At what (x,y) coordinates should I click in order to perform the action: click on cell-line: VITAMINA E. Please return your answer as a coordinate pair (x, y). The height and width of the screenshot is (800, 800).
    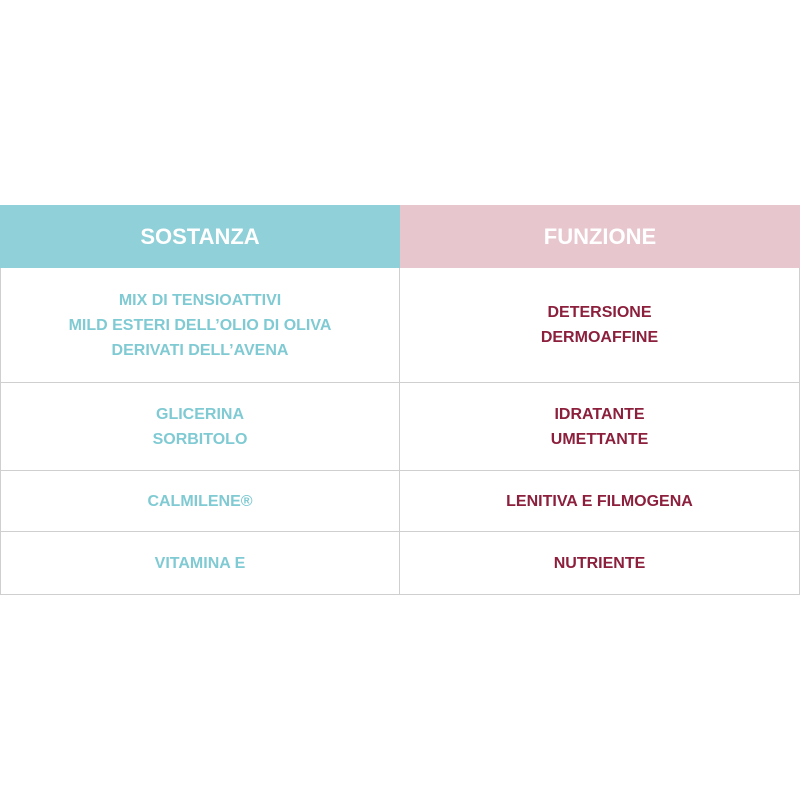
    Looking at the image, I should click on (200, 563).